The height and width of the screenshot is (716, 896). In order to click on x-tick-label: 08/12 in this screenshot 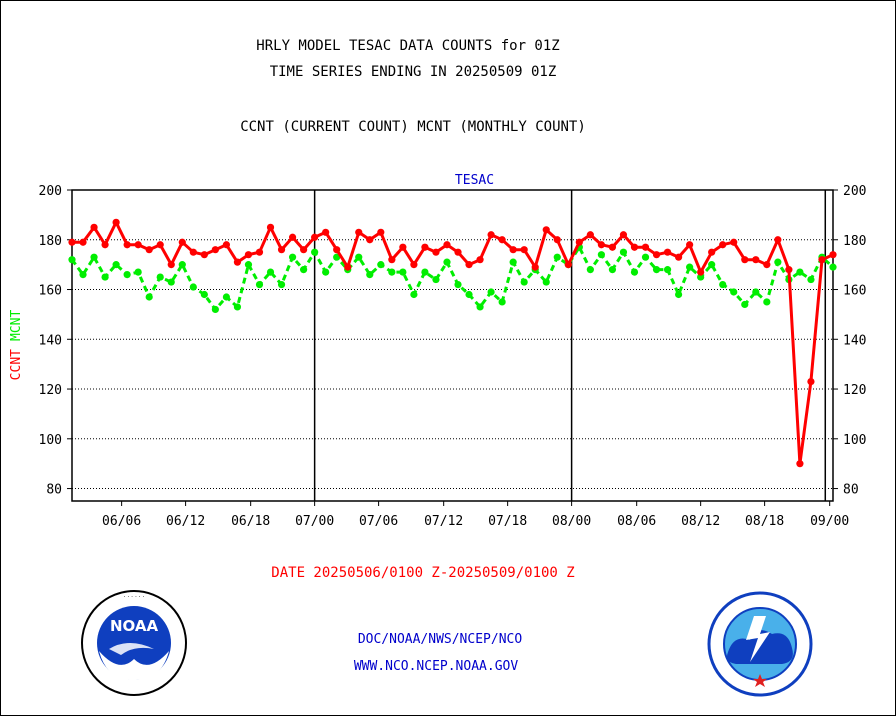, I will do `click(700, 521)`.